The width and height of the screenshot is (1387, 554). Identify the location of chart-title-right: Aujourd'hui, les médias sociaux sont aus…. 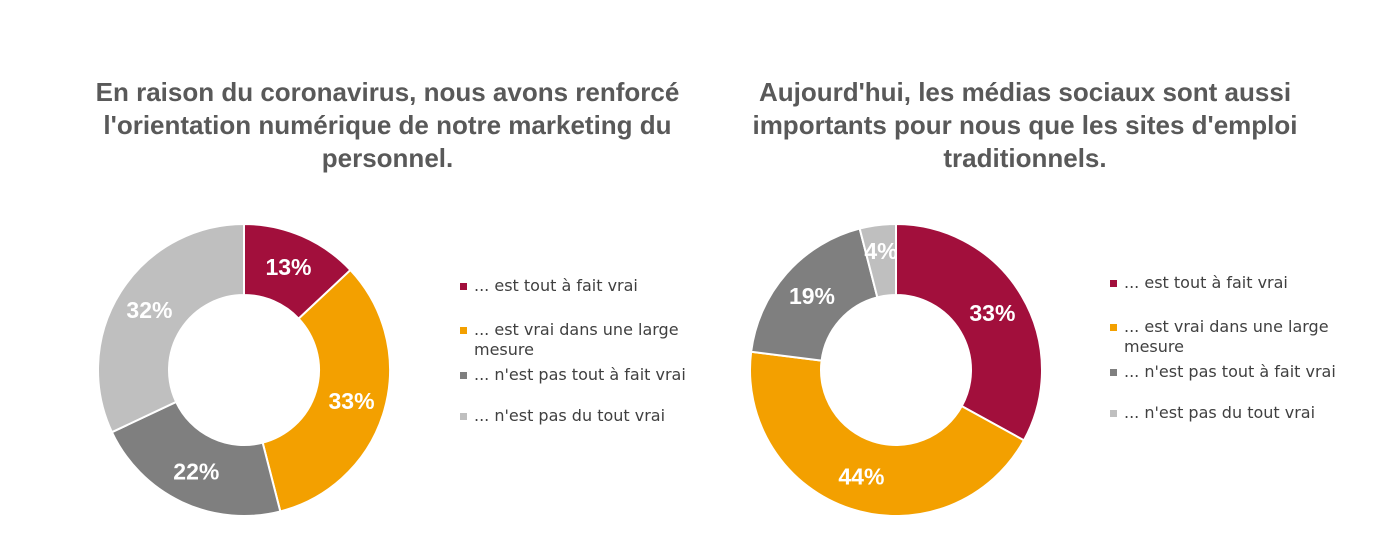
(1025, 125).